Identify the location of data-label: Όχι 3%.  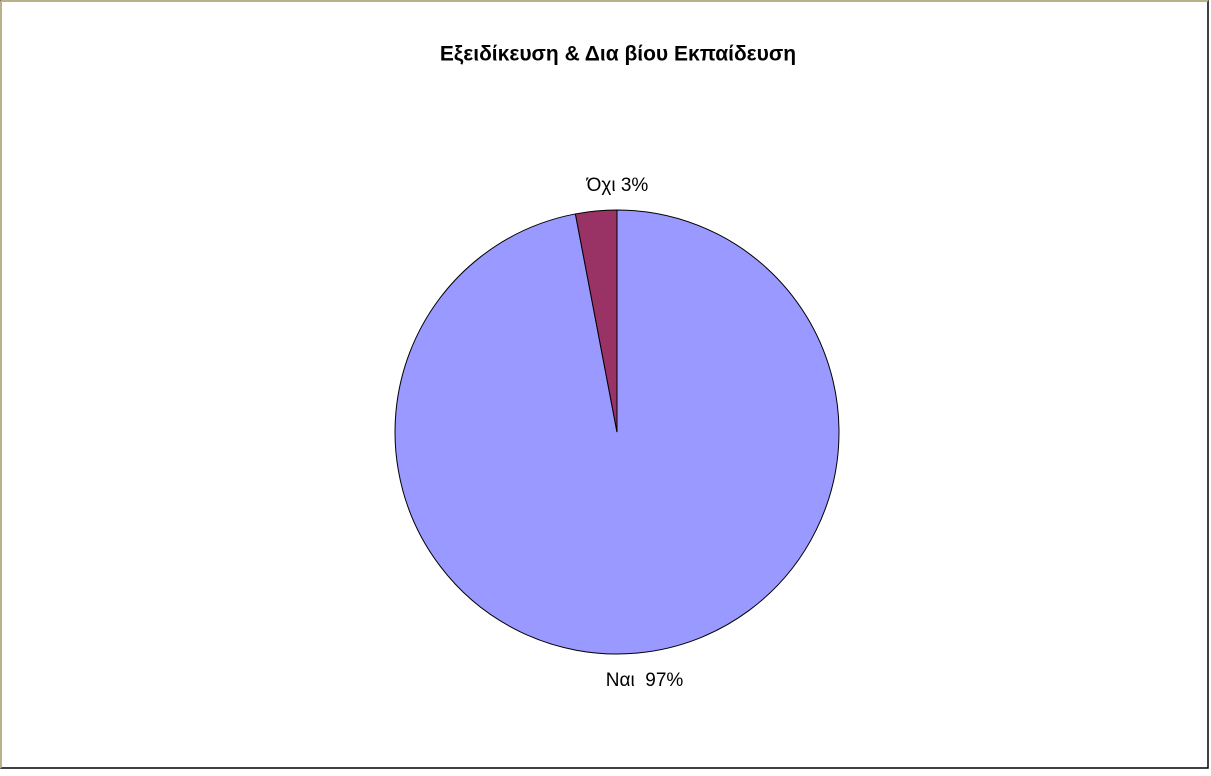
(617, 185).